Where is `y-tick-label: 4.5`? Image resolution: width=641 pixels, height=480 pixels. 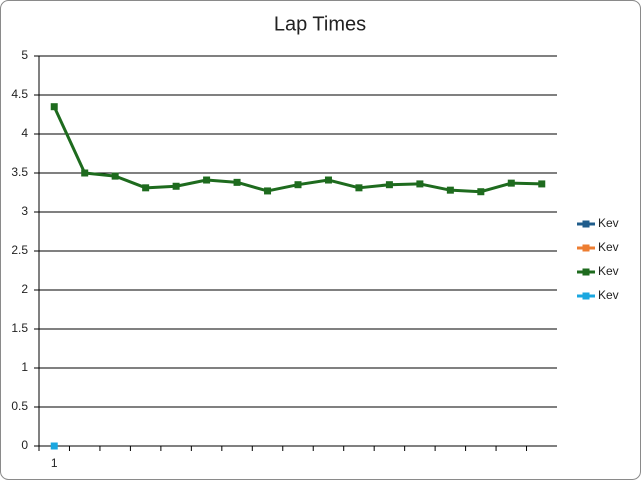 y-tick-label: 4.5 is located at coordinates (19, 94).